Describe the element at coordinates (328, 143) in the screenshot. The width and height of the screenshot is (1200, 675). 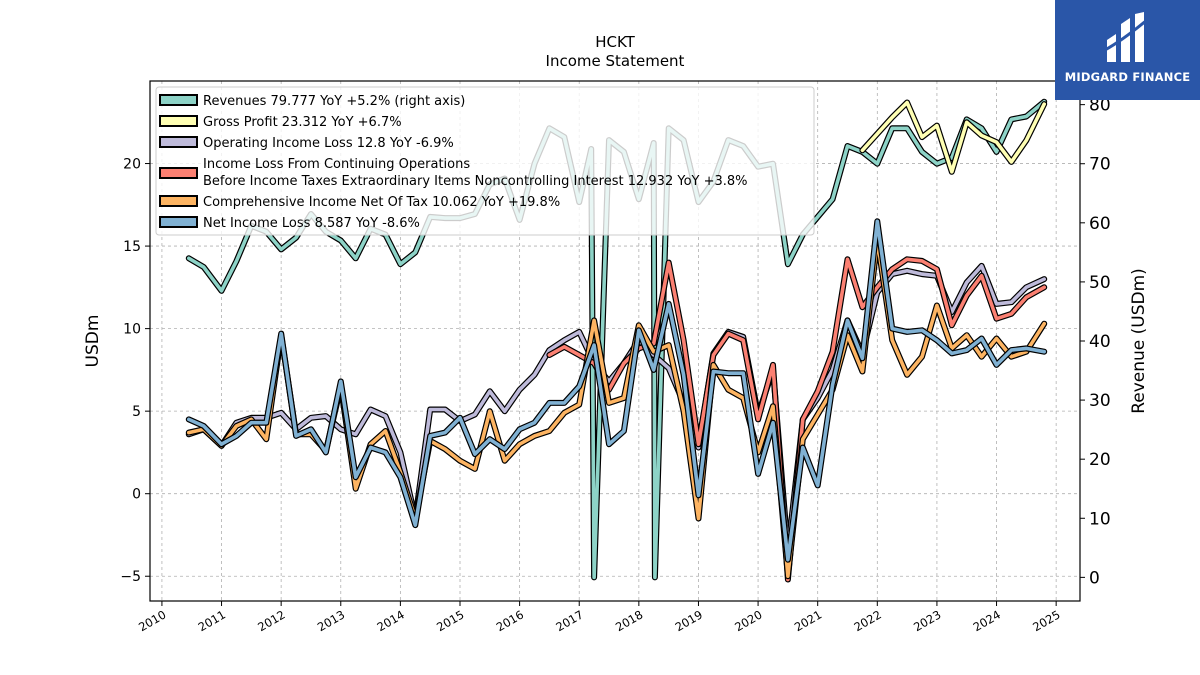
I see `legend-label: Operating Income Loss 12.8 YoY -6.9%` at that location.